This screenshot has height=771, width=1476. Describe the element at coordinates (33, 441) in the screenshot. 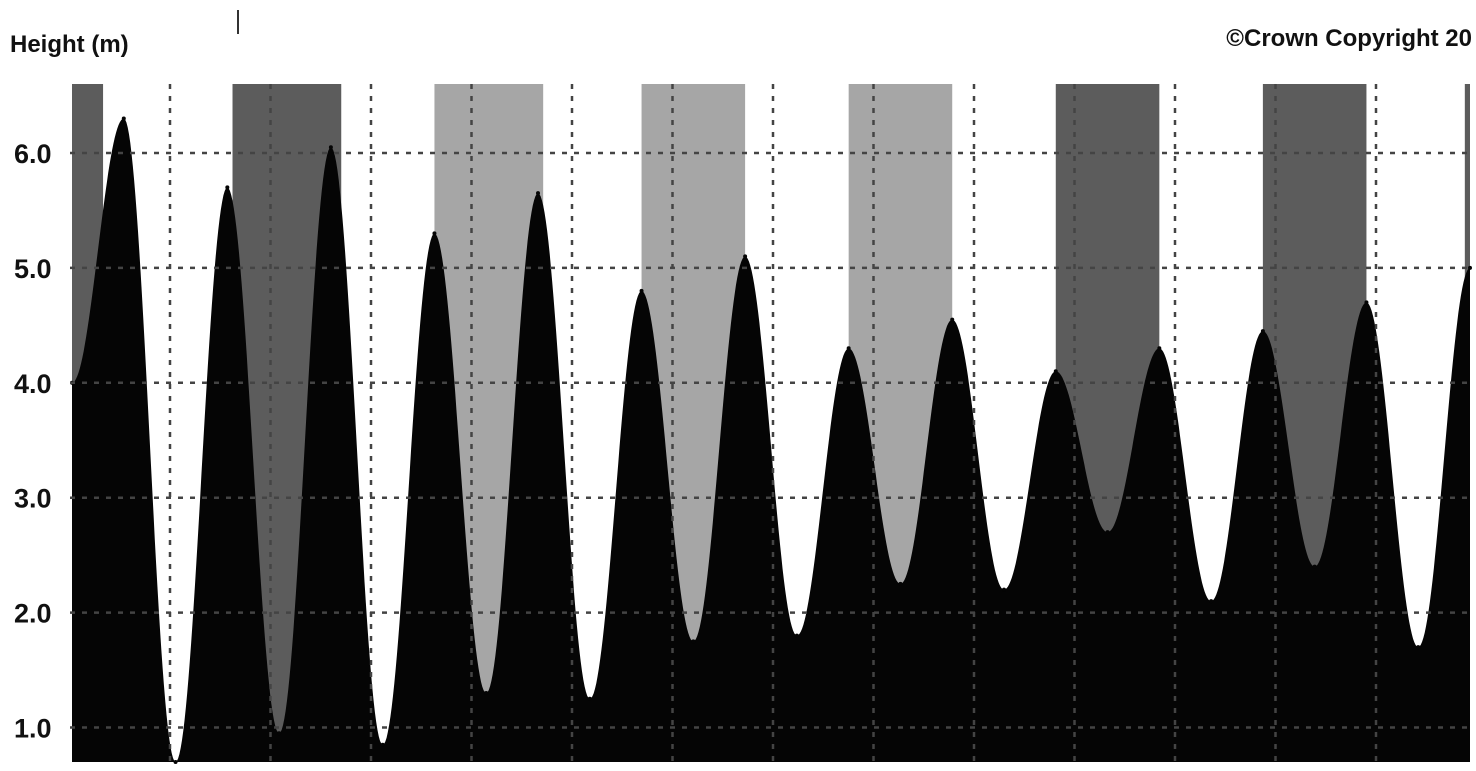

I see `y-axis-ticks: 1.0 2.0 3.0 4.0 5.0 6.0` at that location.